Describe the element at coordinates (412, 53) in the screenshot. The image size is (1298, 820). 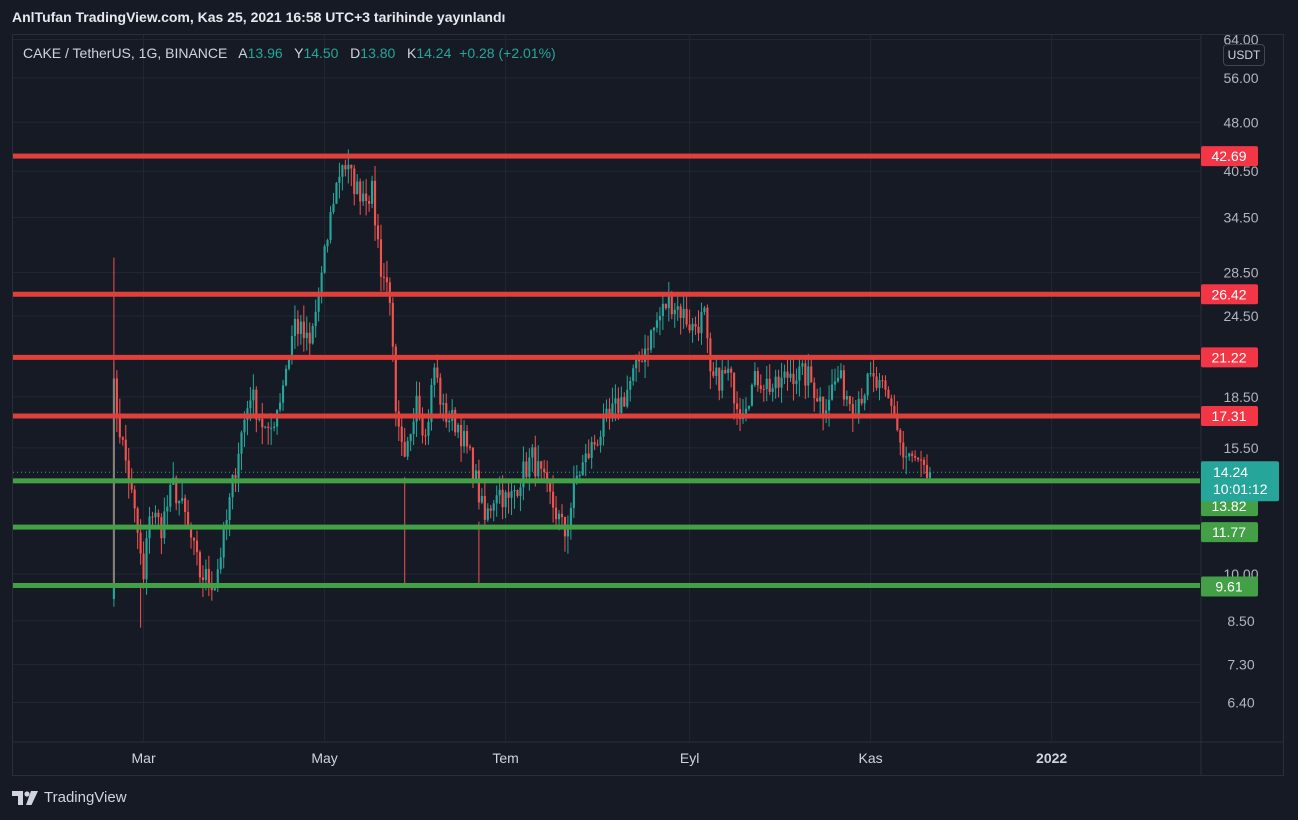
I see `close-label: K` at that location.